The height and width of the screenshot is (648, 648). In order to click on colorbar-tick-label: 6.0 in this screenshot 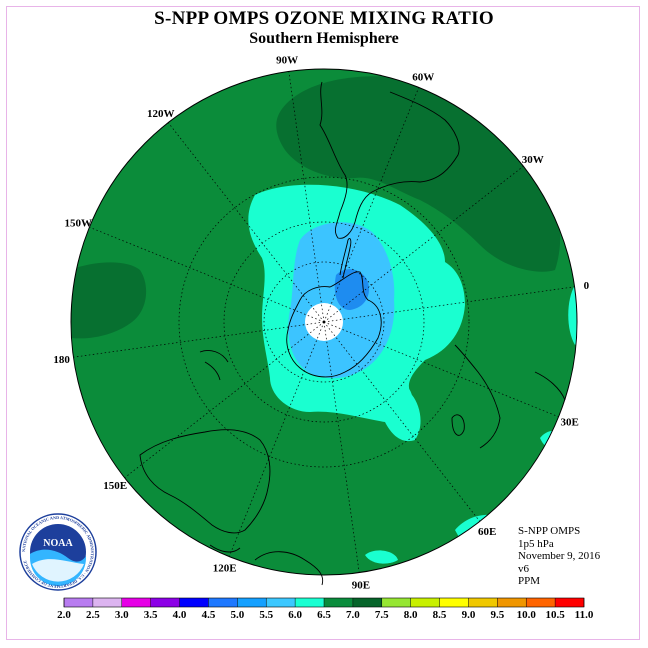, I will do `click(295, 615)`.